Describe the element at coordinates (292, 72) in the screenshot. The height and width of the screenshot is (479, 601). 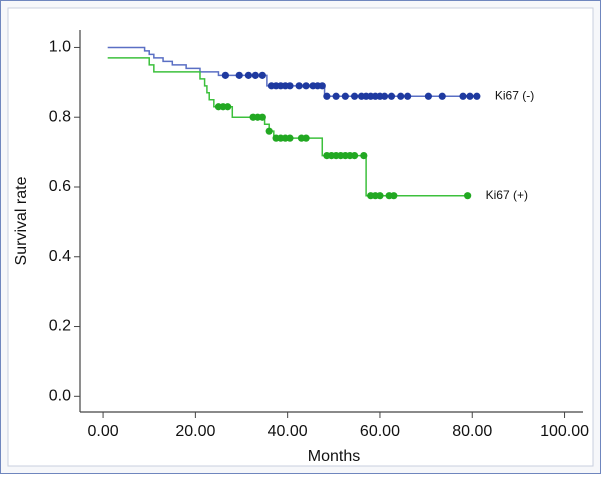
I see `survival-curve` at that location.